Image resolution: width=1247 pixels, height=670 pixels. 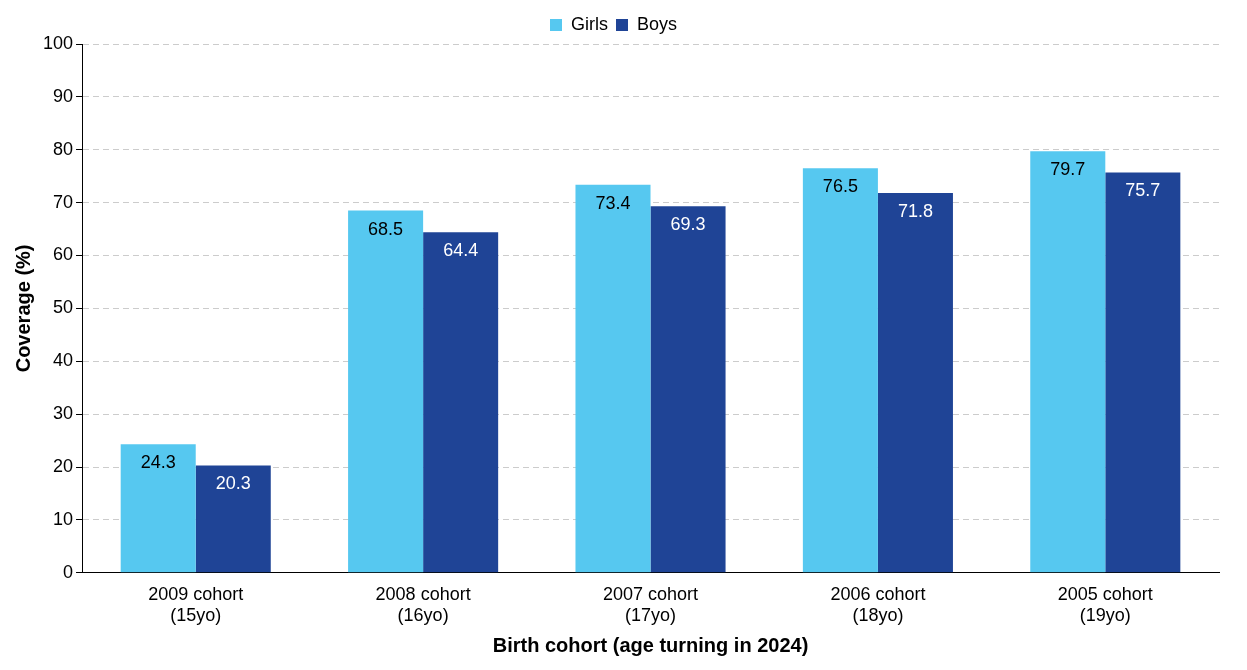 What do you see at coordinates (589, 23) in the screenshot?
I see `legend-label: Girls` at bounding box center [589, 23].